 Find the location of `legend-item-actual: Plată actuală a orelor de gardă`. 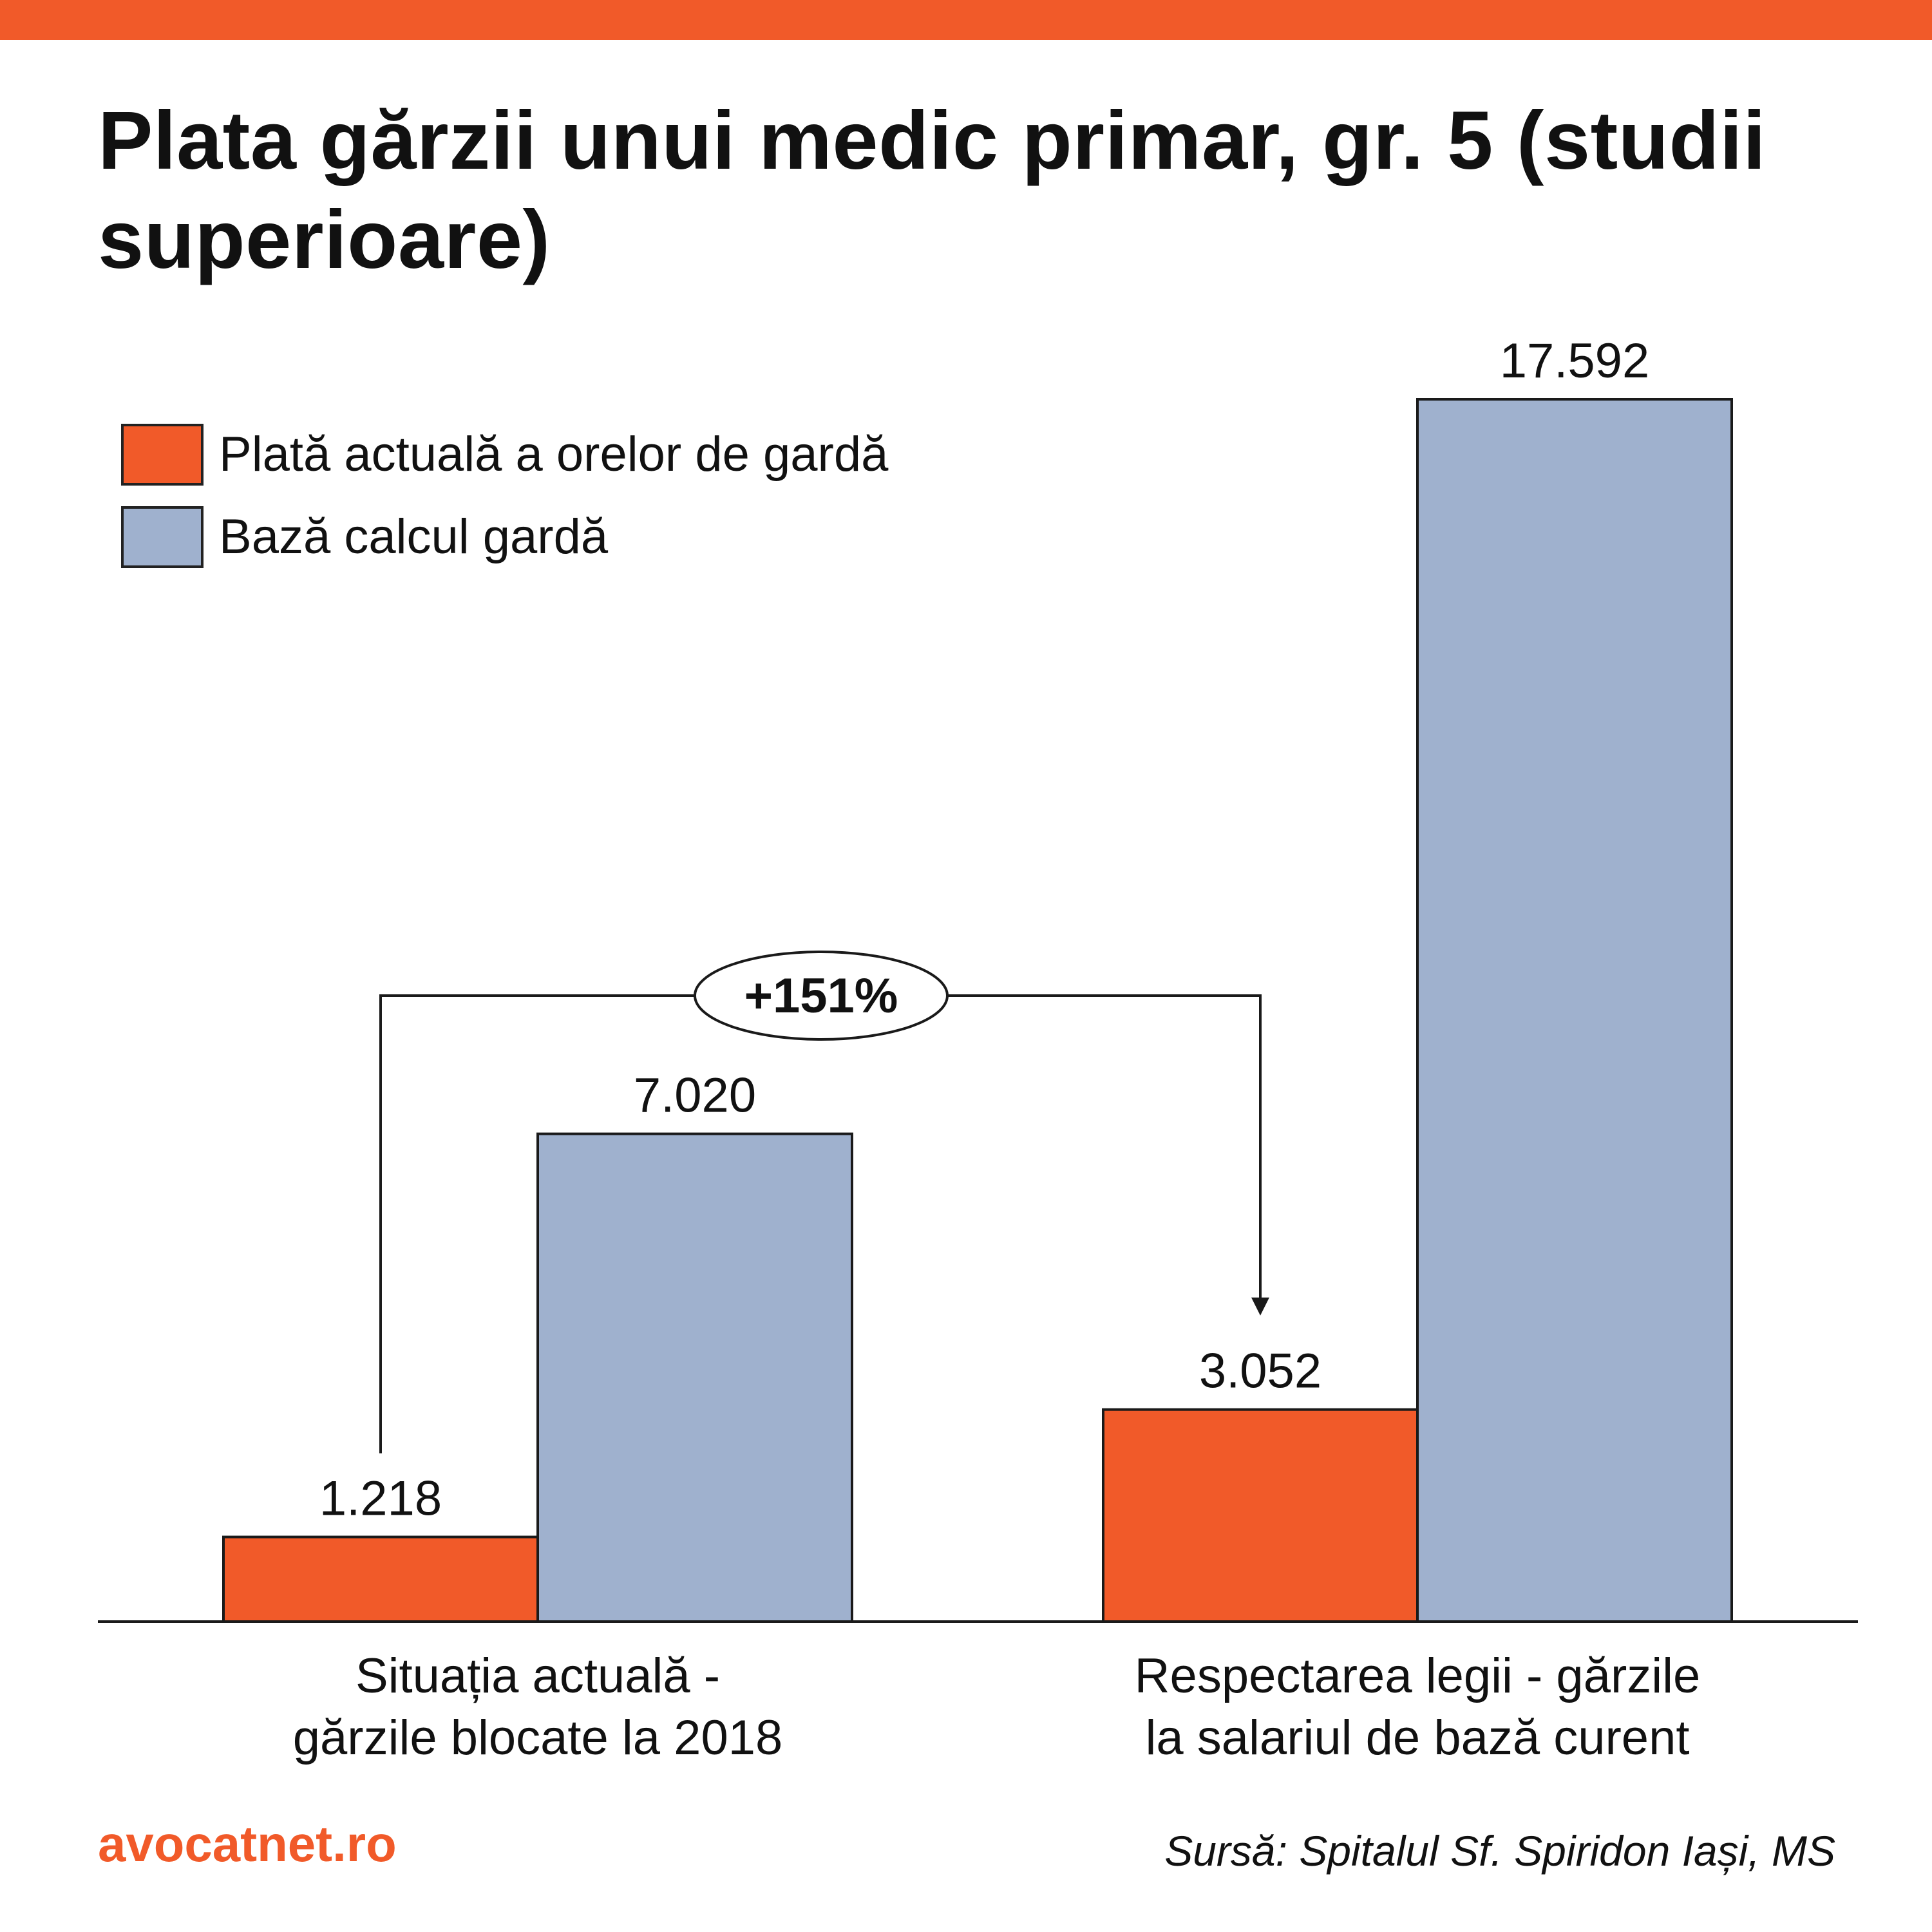

legend-item-actual: Plată actuală a orelor de gardă is located at coordinates (505, 454).